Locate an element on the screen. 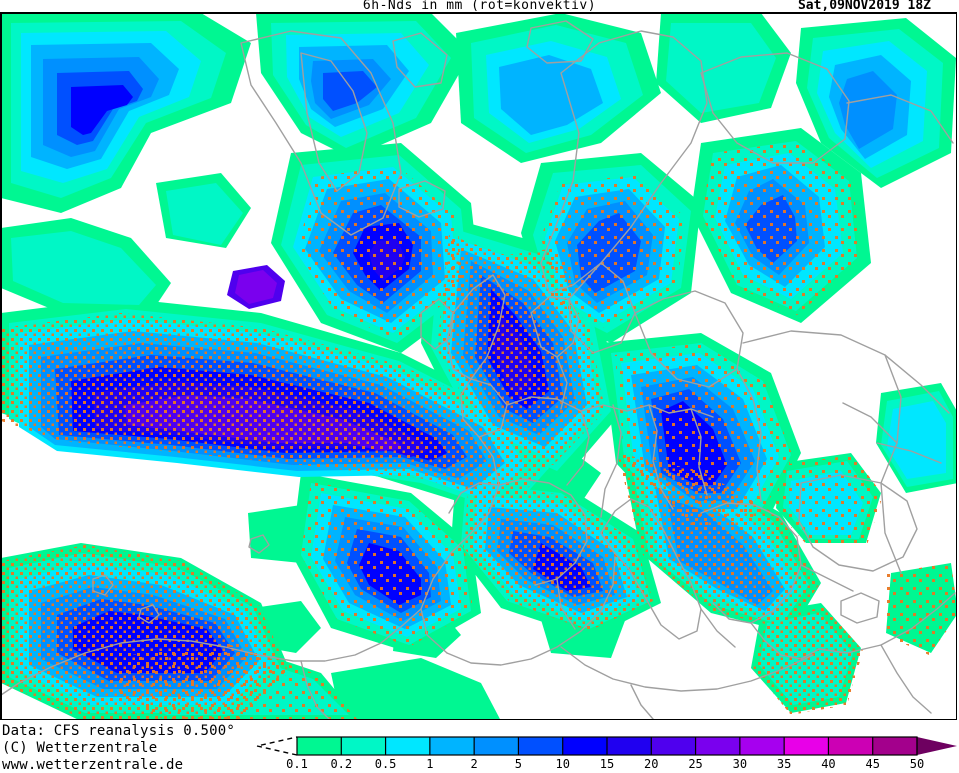  colorbar-tick-label: 1 is located at coordinates (430, 764).